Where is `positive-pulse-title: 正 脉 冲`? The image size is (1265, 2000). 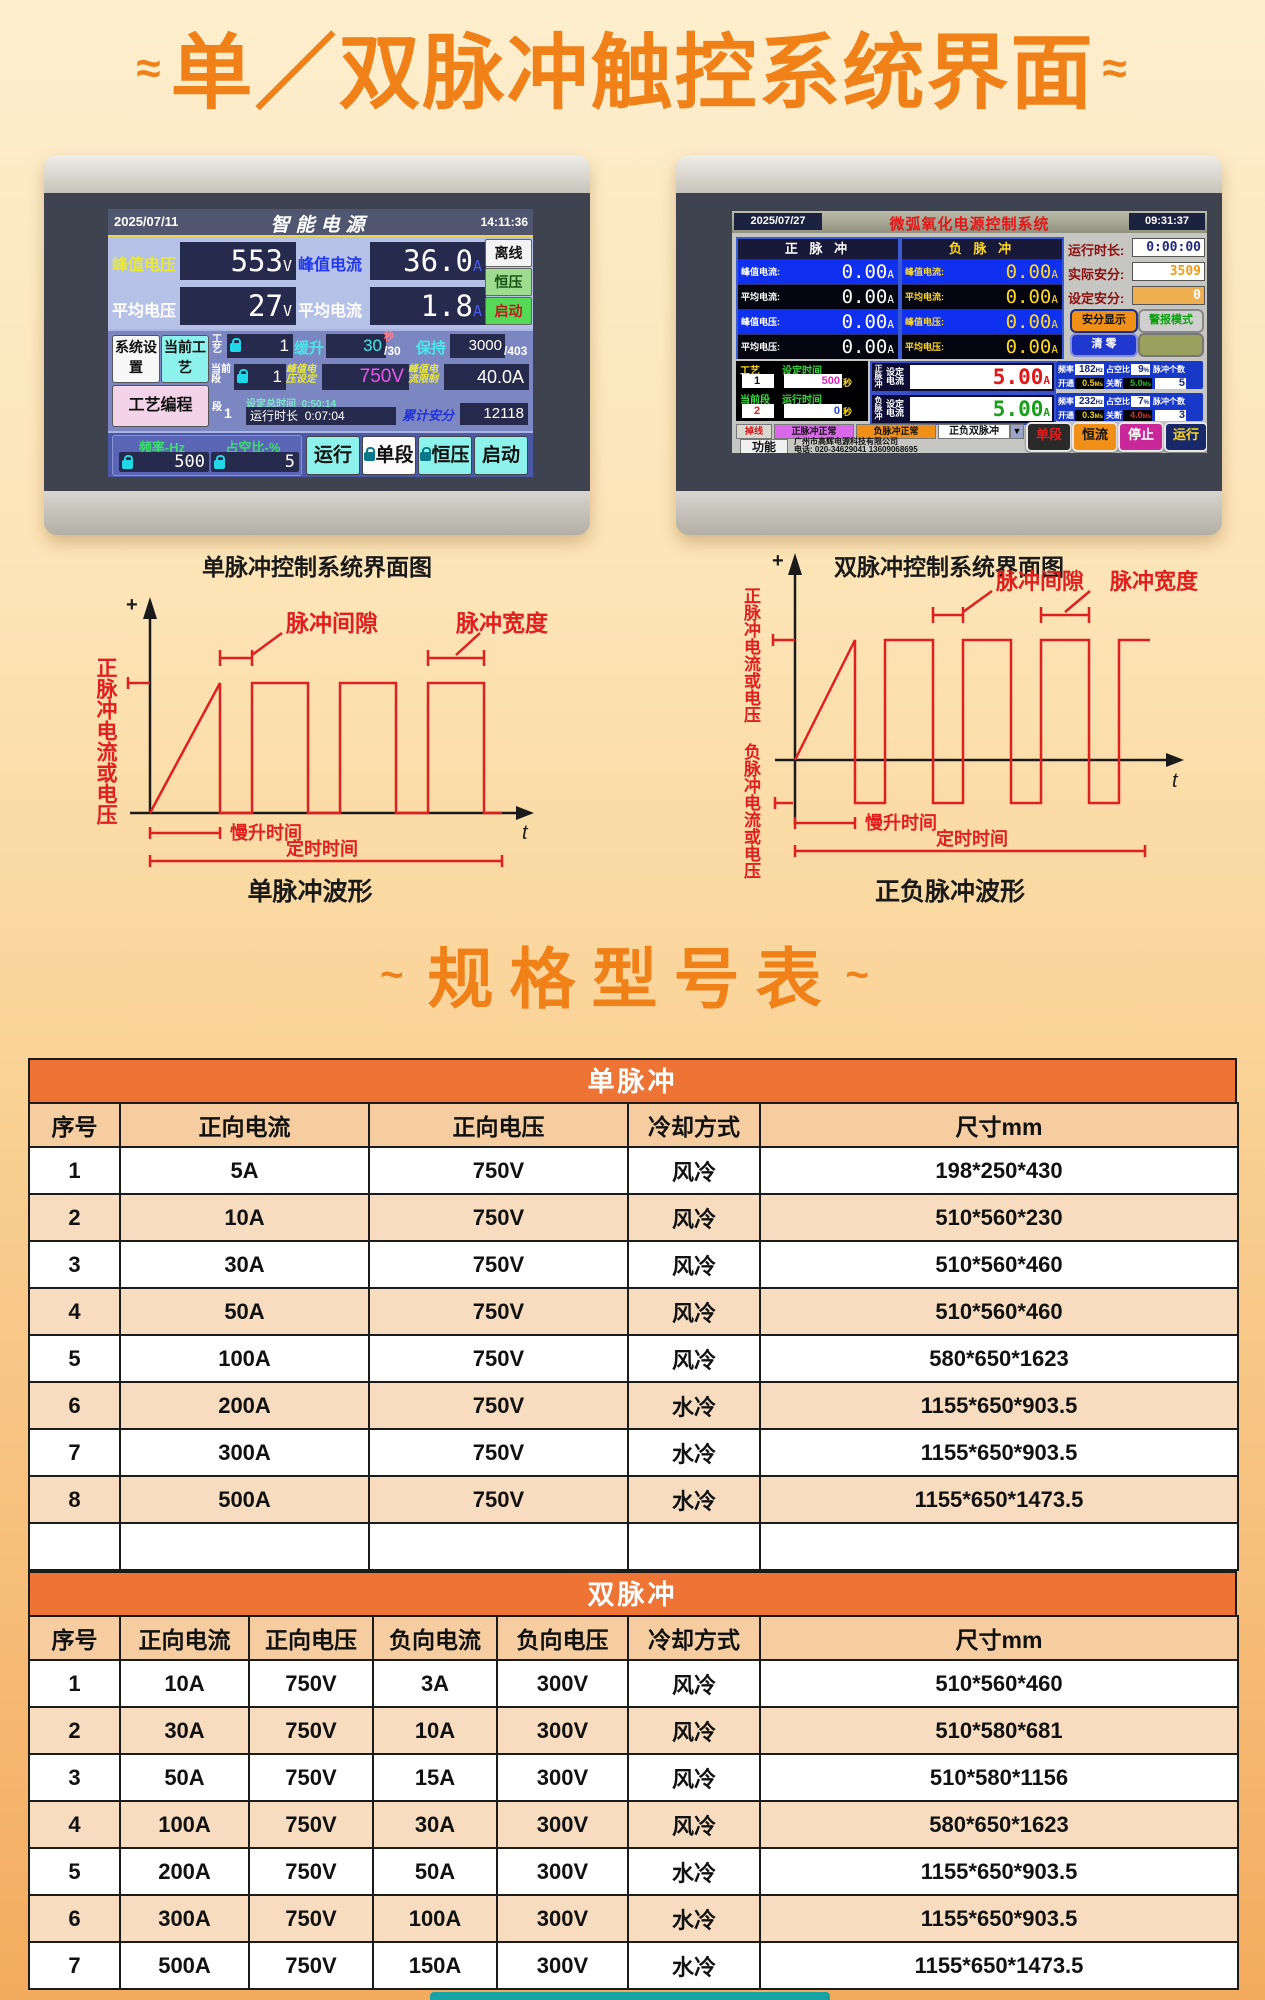
positive-pulse-title: 正 脉 冲 is located at coordinates (818, 249).